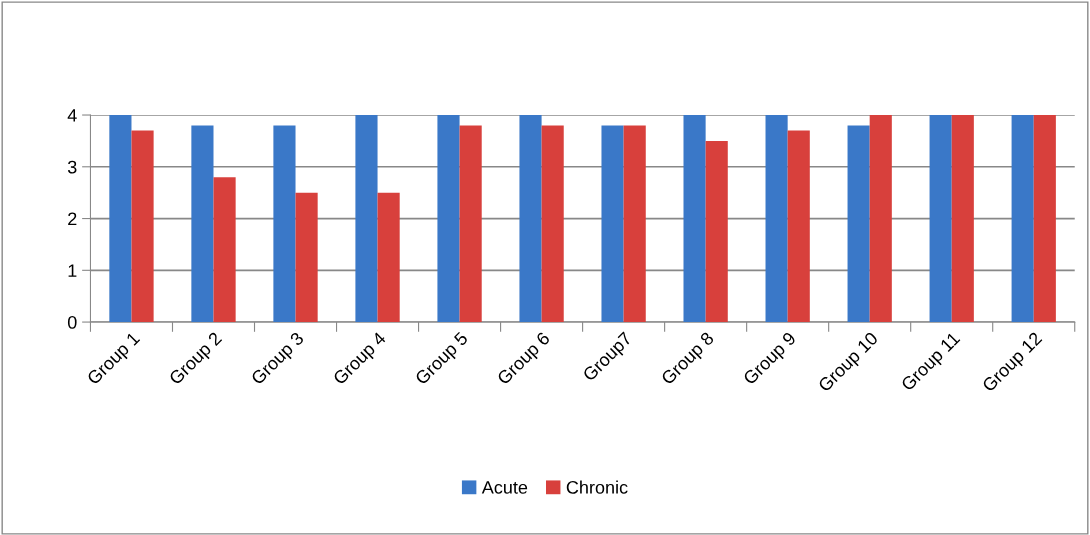  What do you see at coordinates (72, 219) in the screenshot?
I see `y-tick-label: 2` at bounding box center [72, 219].